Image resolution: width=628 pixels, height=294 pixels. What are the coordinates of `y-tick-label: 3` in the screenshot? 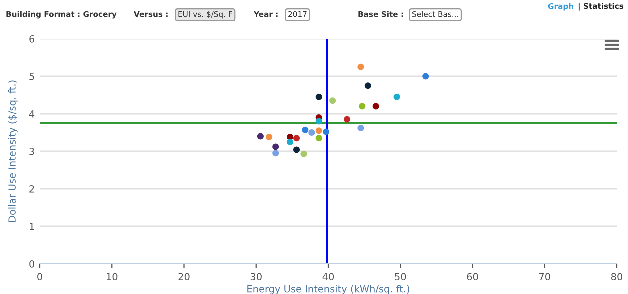 It's located at (32, 152).